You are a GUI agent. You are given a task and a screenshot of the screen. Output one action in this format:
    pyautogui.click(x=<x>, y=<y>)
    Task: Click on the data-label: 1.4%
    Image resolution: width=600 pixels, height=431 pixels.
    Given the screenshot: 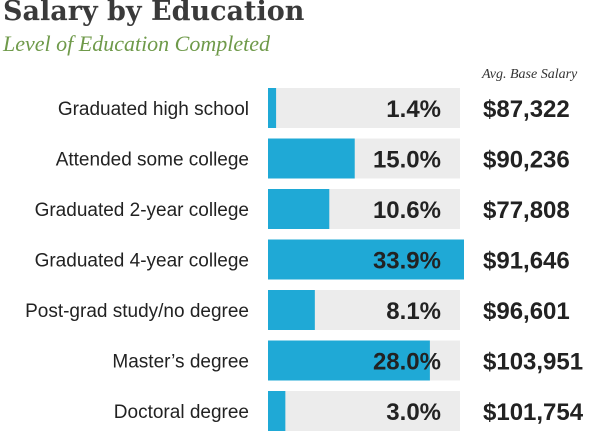 What is the action you would take?
    pyautogui.click(x=413, y=109)
    